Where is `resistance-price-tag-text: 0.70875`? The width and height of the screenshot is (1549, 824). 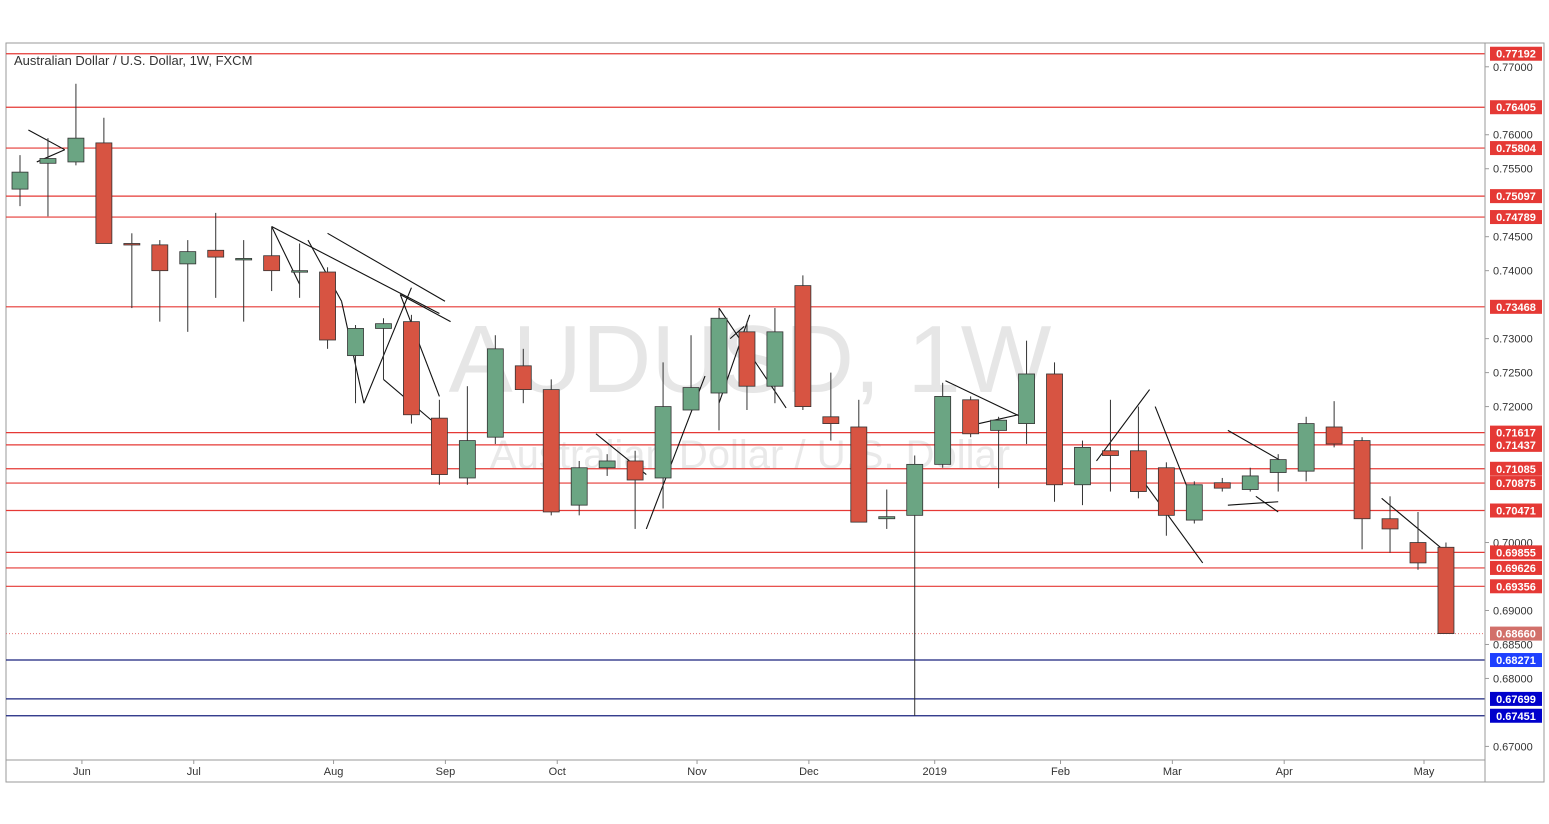 resistance-price-tag-text: 0.70875 is located at coordinates (1516, 484).